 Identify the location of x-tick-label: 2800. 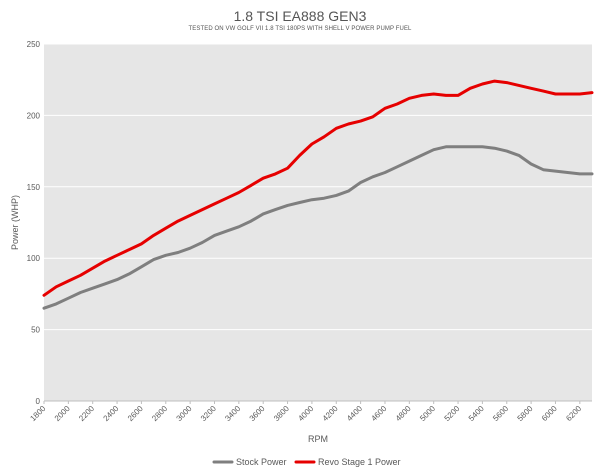
(159, 413).